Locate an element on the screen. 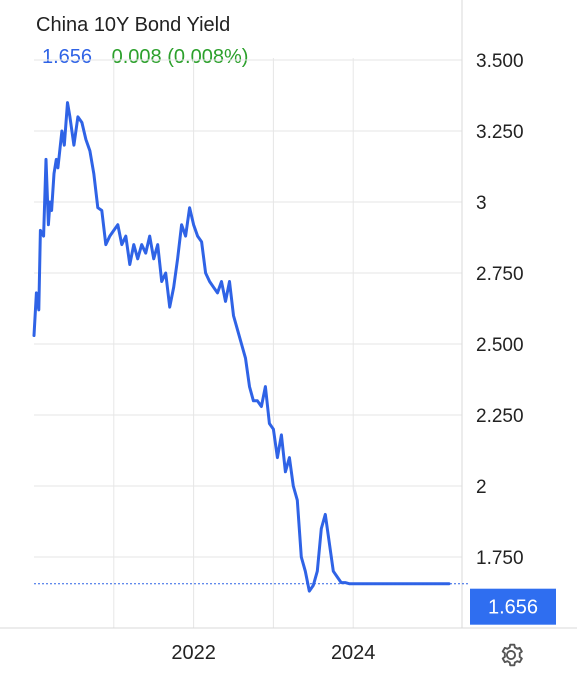 This screenshot has height=680, width=577. last-value: 1.656 is located at coordinates (67, 57).